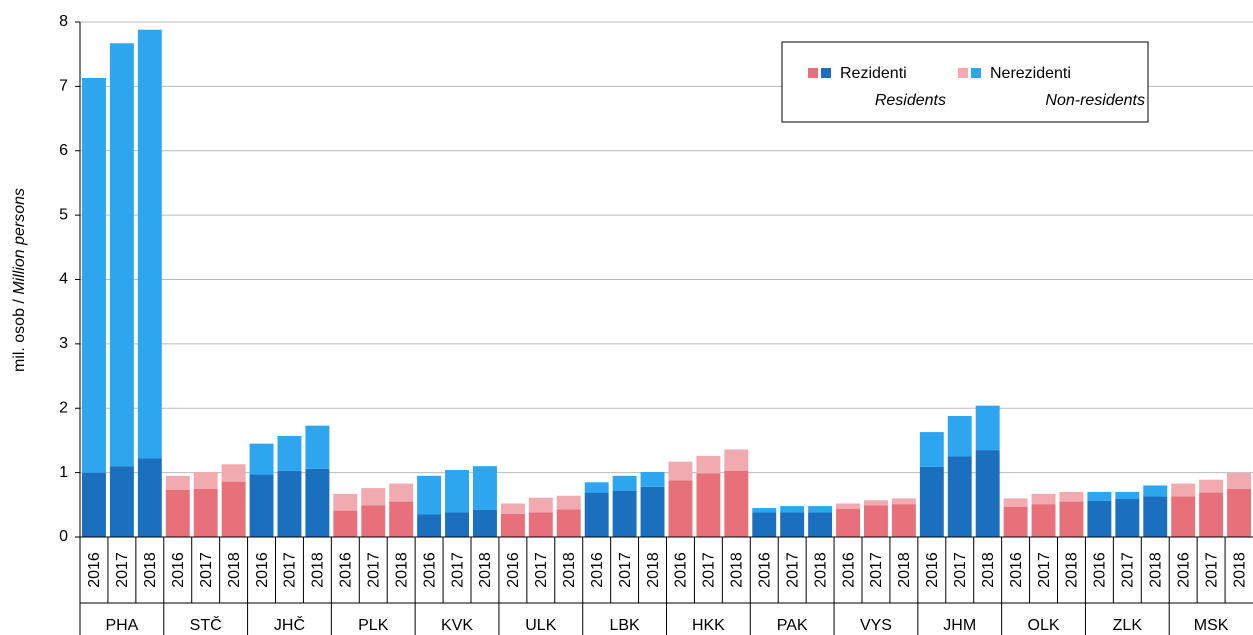 This screenshot has height=635, width=1253. Describe the element at coordinates (63, 21) in the screenshot. I see `y-tick-label: 8` at that location.